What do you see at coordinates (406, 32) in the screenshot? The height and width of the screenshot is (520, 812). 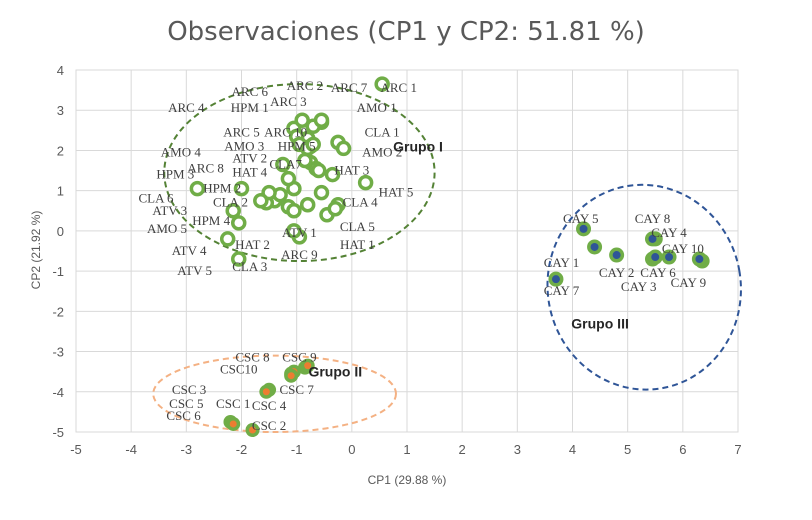 I see `chart-title: Observaciones (CP1 y CP2: 51.81 %)` at bounding box center [406, 32].